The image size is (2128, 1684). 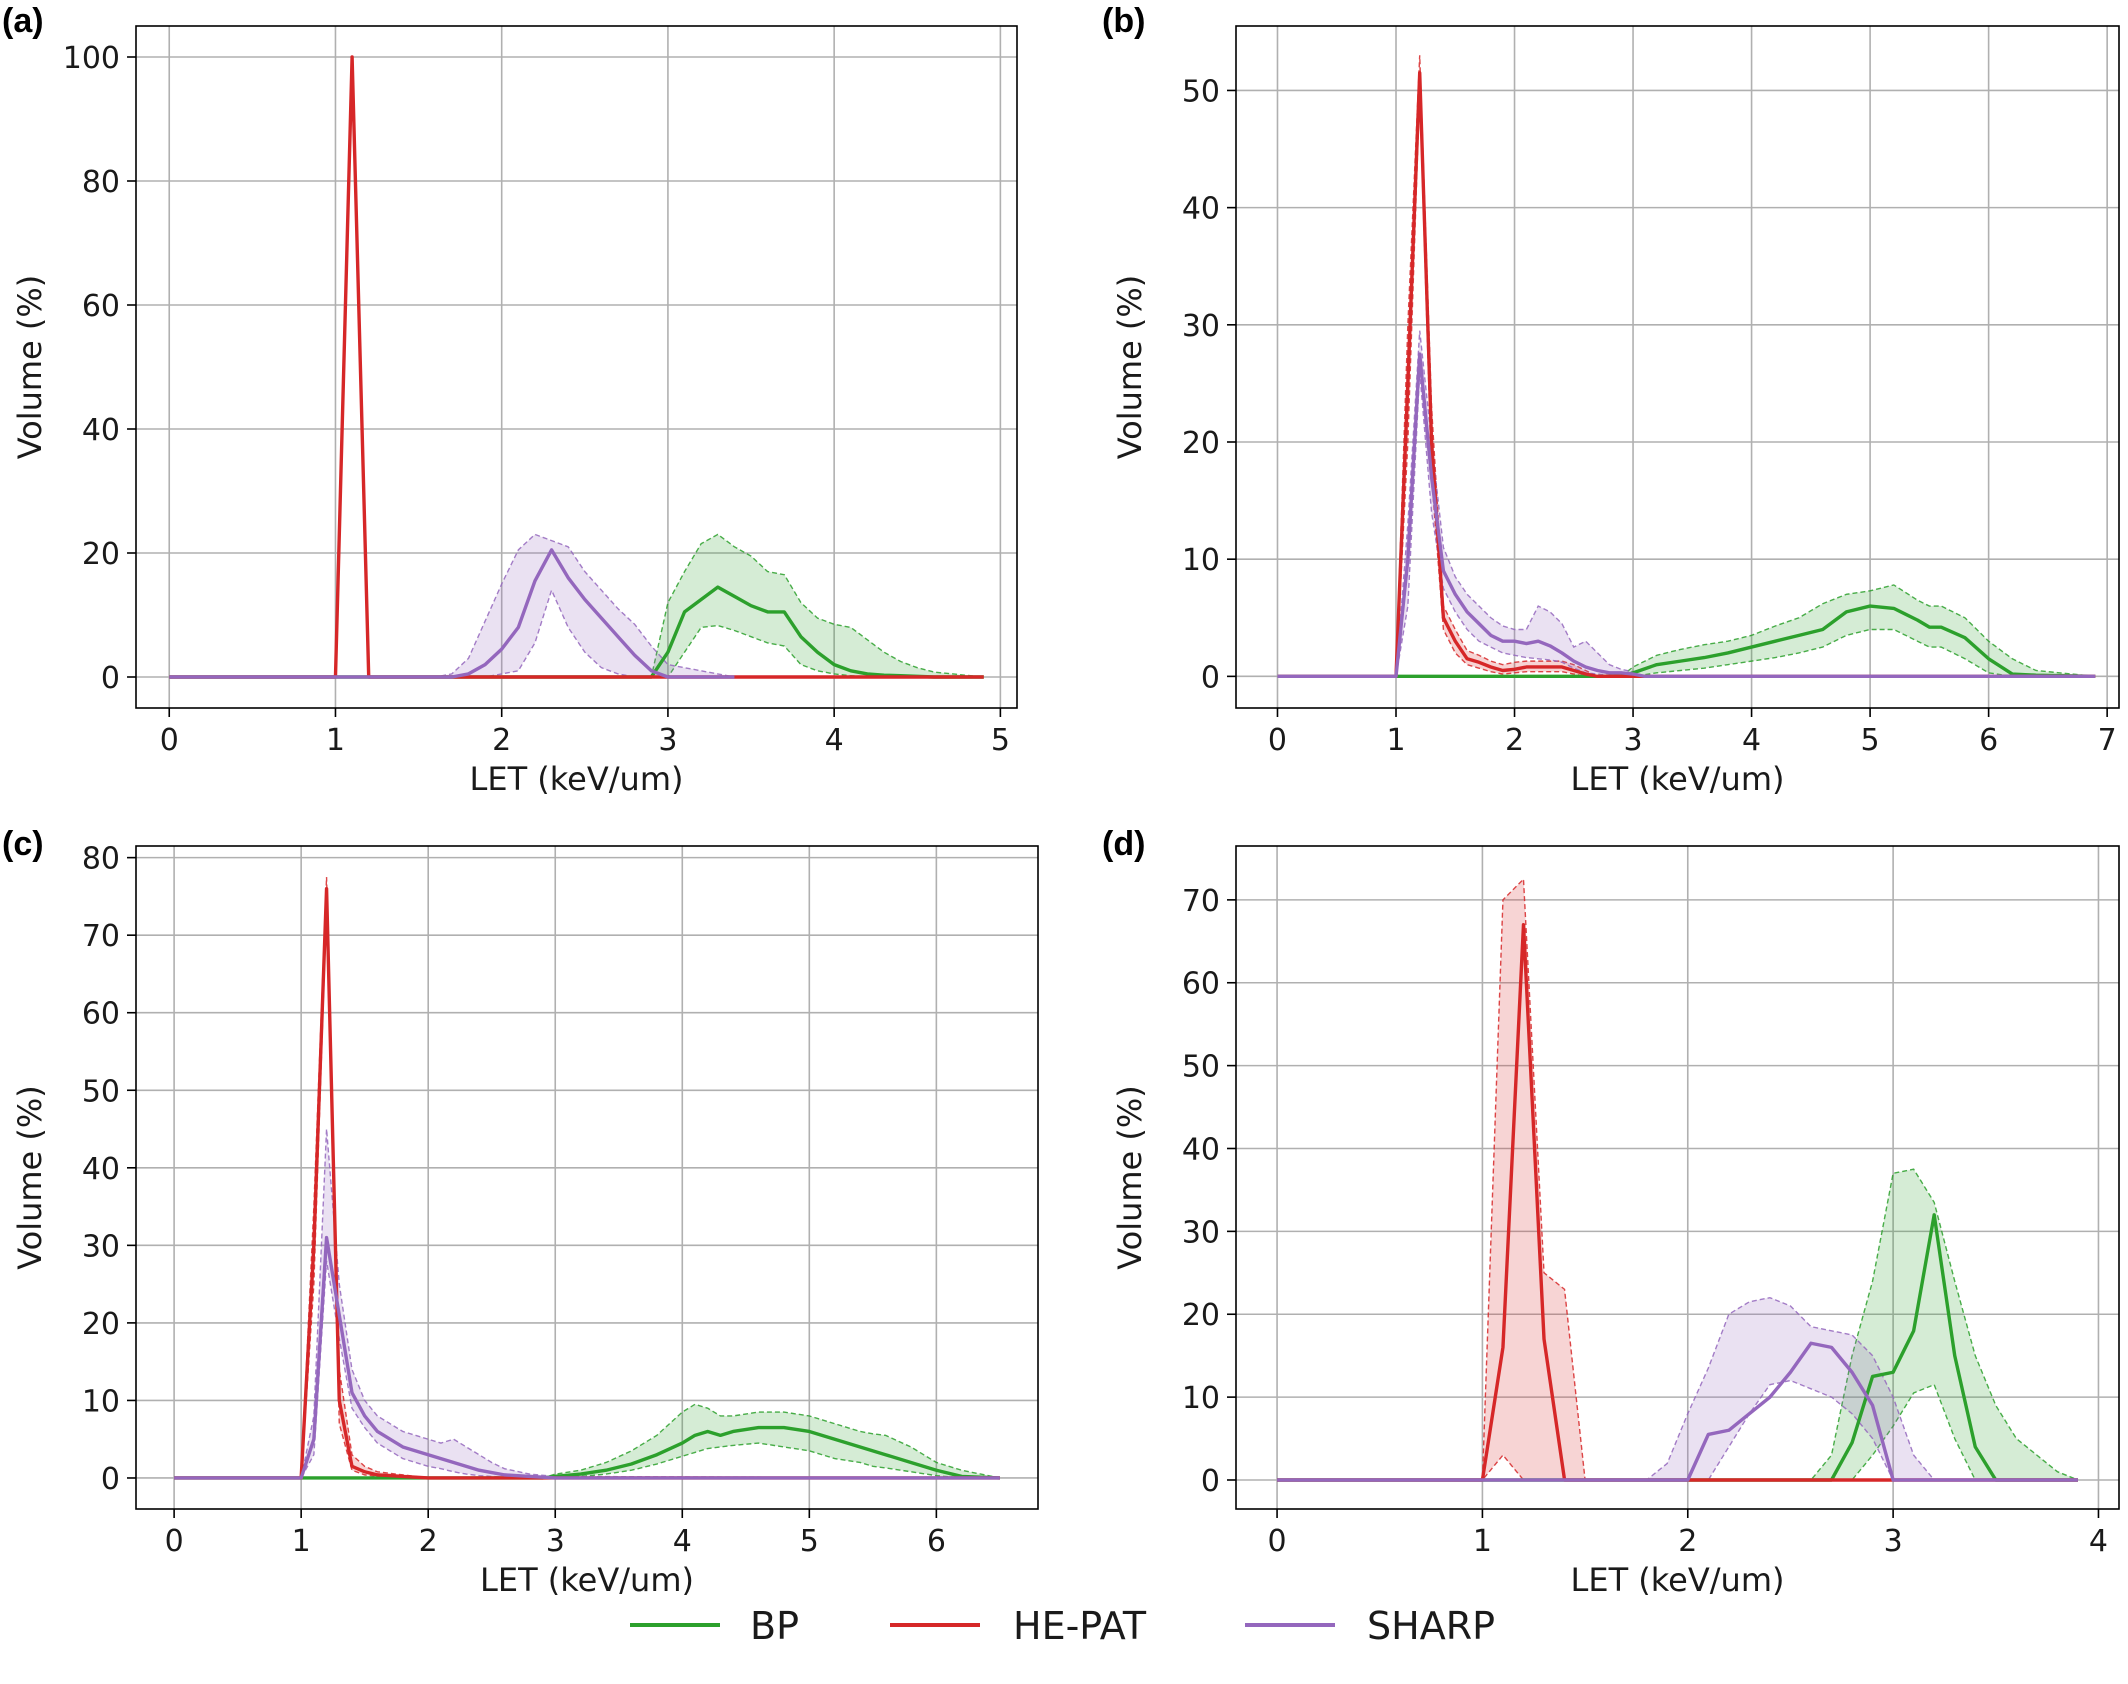 What do you see at coordinates (23, 21) in the screenshot?
I see `panel-a-label: (a)` at bounding box center [23, 21].